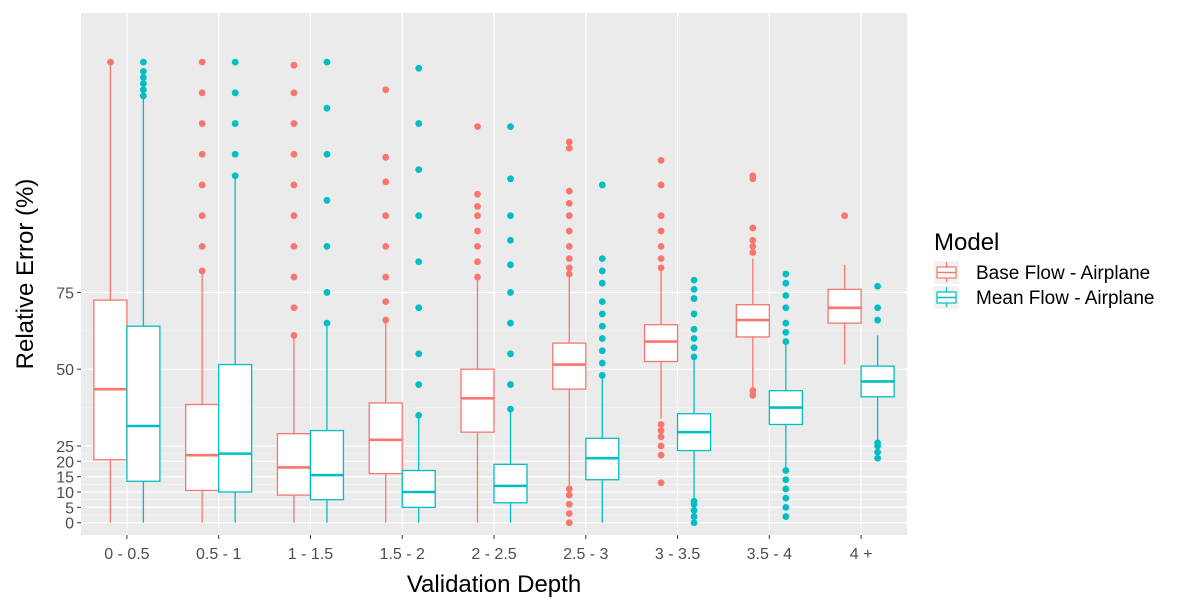  Describe the element at coordinates (677, 554) in the screenshot. I see `x-tick-label: 3 - 3.5` at that location.